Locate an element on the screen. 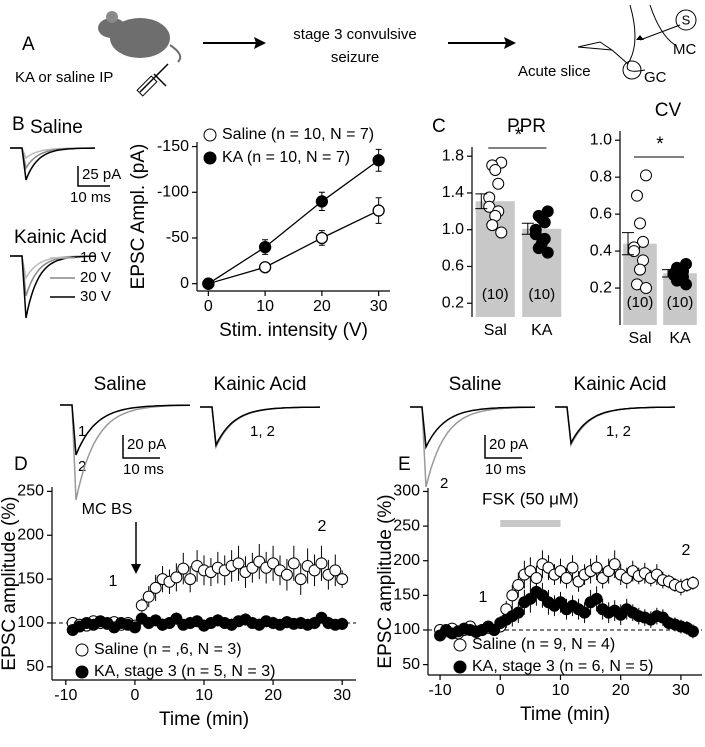  schematic-label: KA or saline IP is located at coordinates (64, 77).